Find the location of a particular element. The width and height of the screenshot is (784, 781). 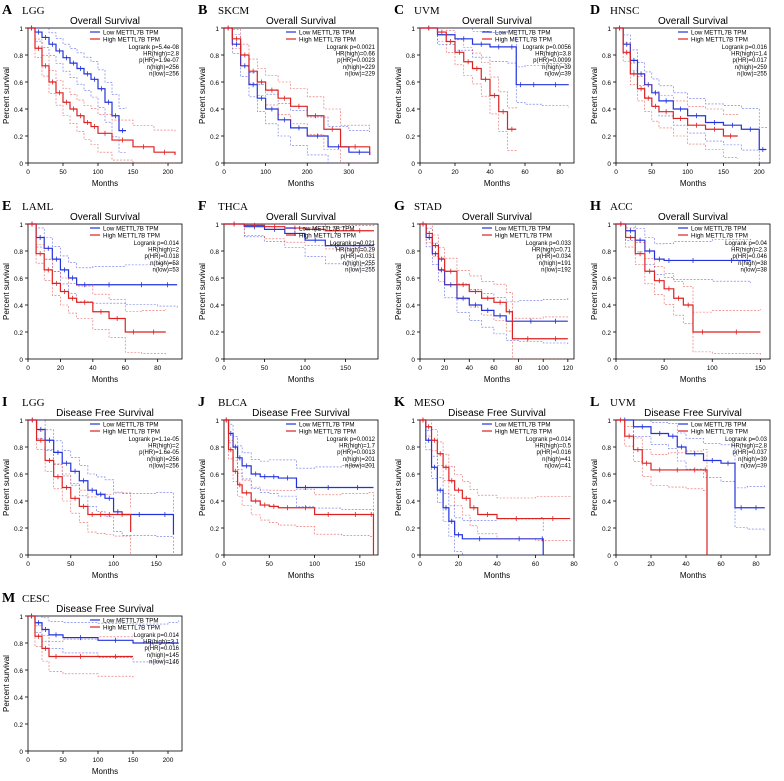

chart-title: Disease Free Survival is located at coordinates (693, 413).